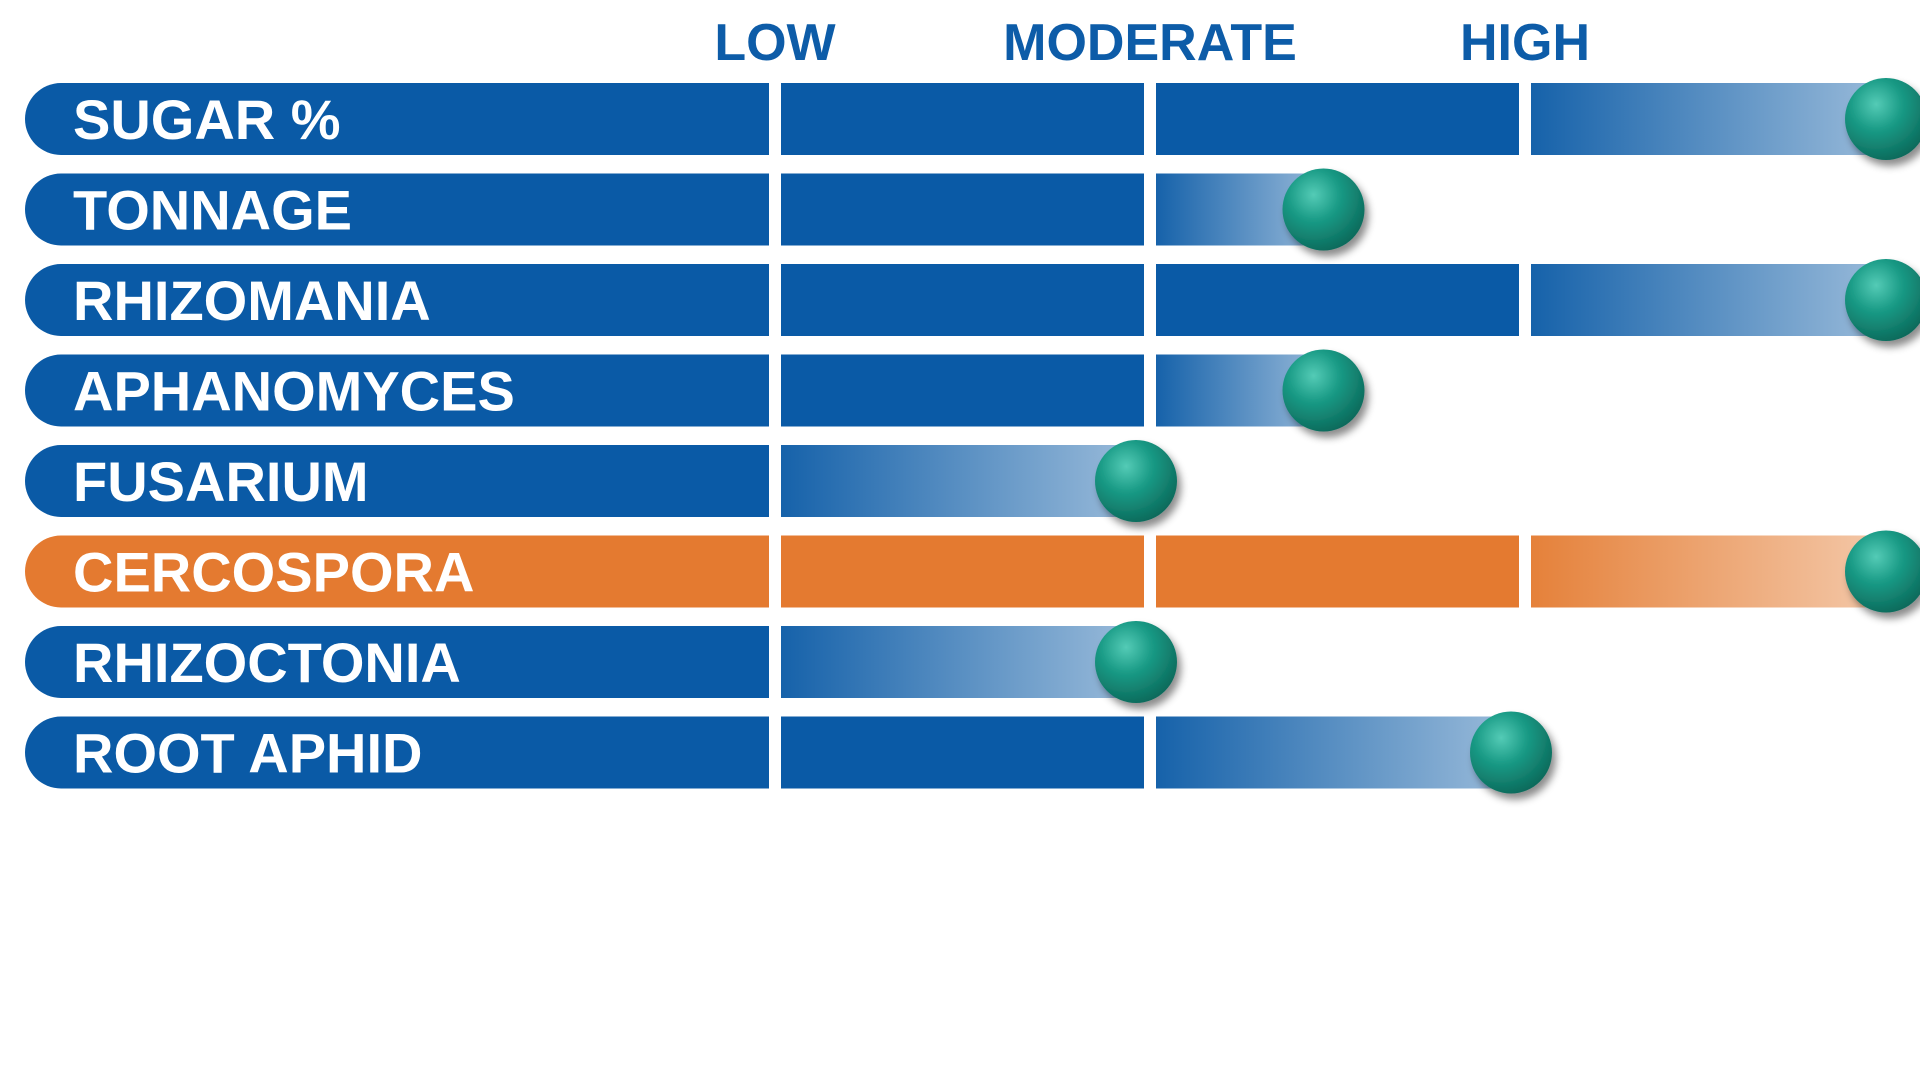 The image size is (1920, 1080). What do you see at coordinates (775, 43) in the screenshot?
I see `level-label-low: LOW` at bounding box center [775, 43].